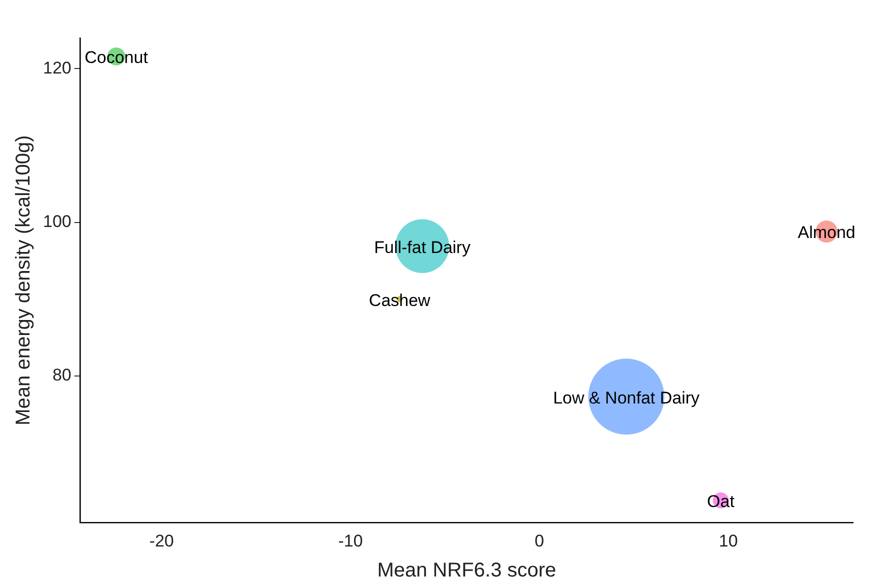  I want to click on series-label: Coconut, so click(116, 58).